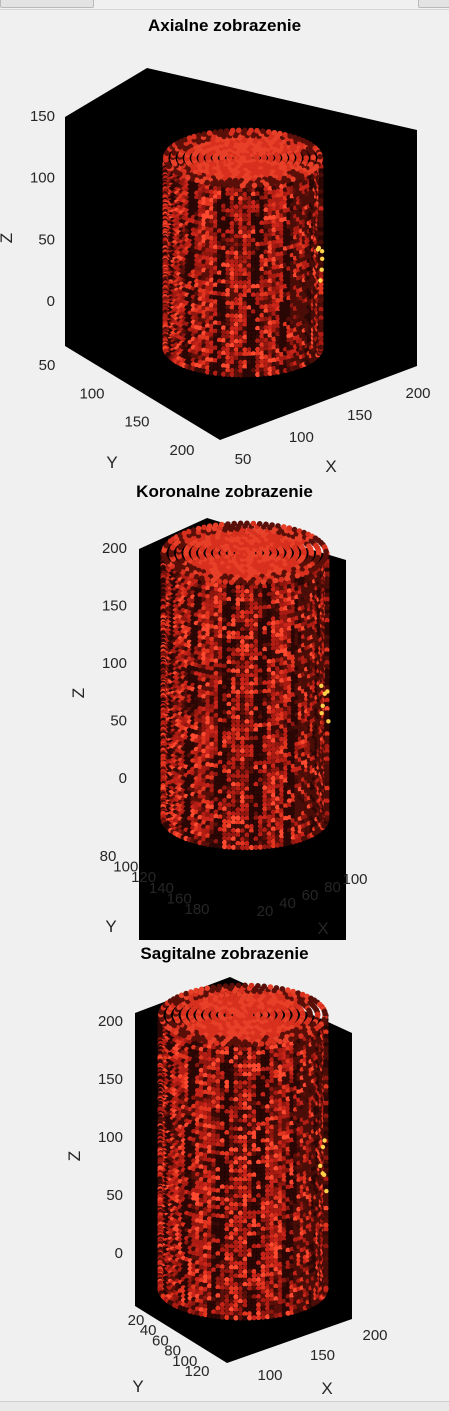 The width and height of the screenshot is (449, 1411). I want to click on toolbar-tab-right, so click(433, 4).